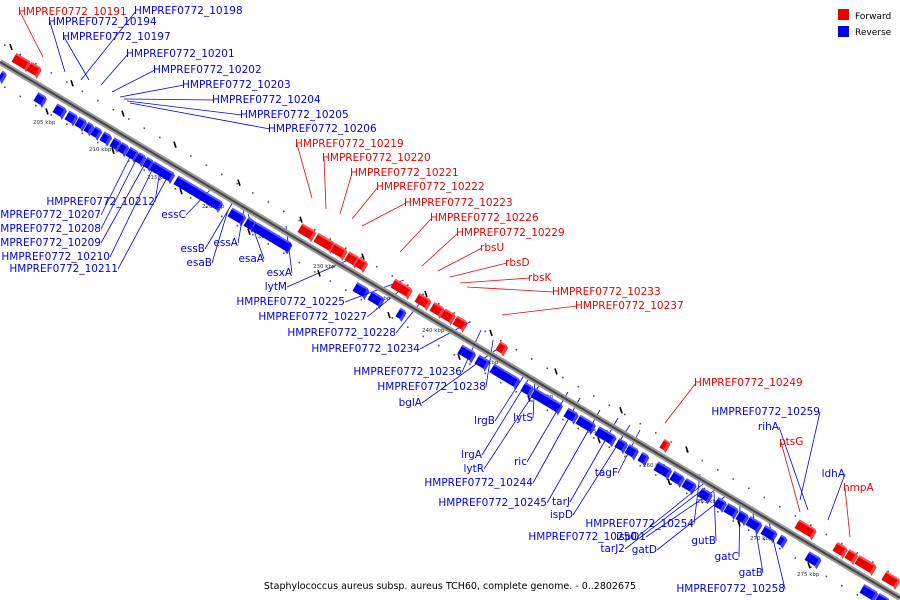 The height and width of the screenshot is (600, 900). What do you see at coordinates (473, 469) in the screenshot?
I see `gene-label-lytr: lytR` at bounding box center [473, 469].